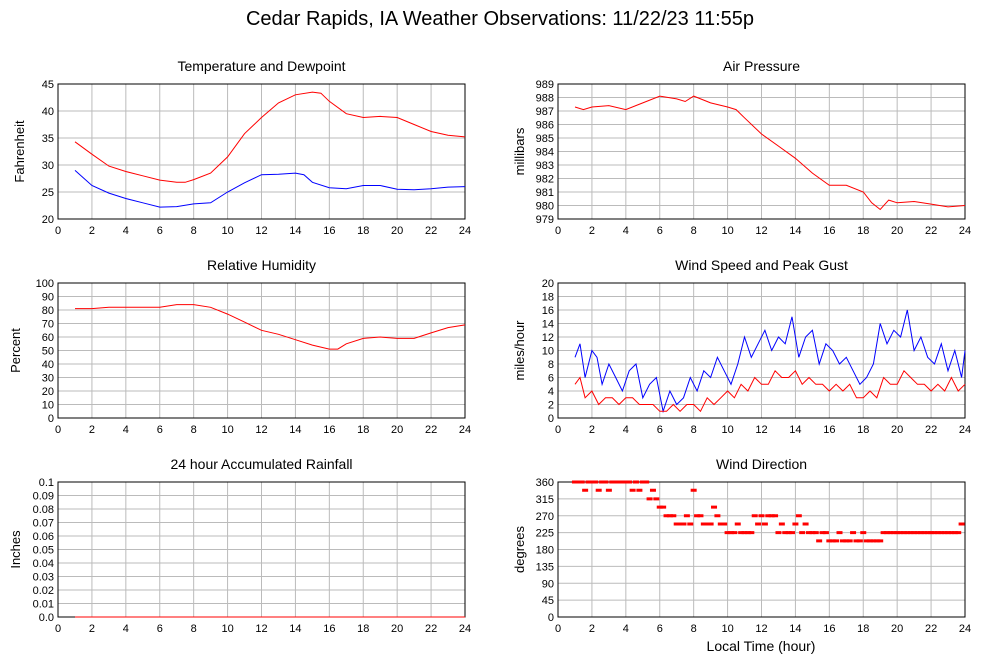 Image resolution: width=1000 pixels, height=660 pixels. Describe the element at coordinates (397, 629) in the screenshot. I see `x-tick-label: 20` at that location.